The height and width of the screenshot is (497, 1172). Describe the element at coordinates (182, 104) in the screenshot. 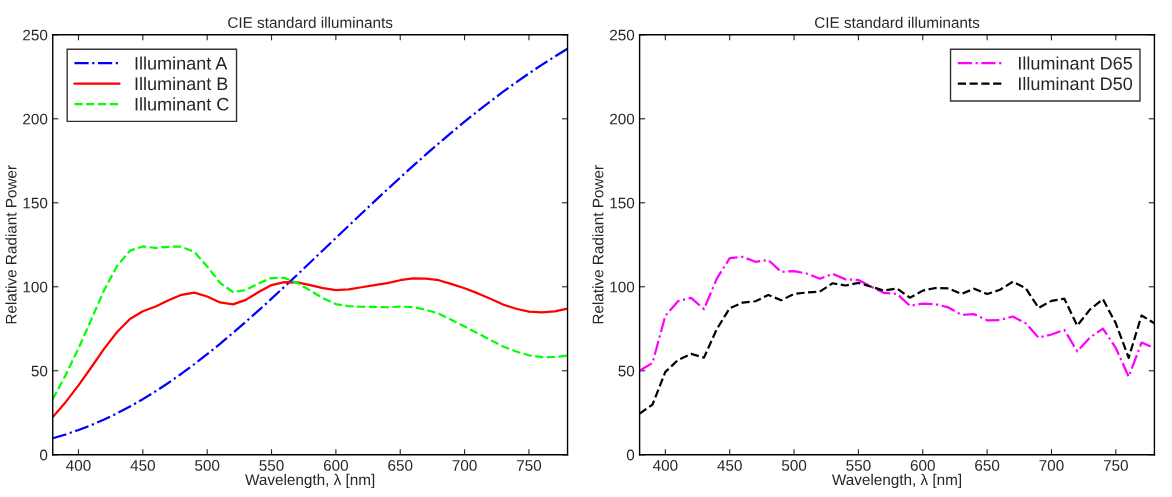

I see `legend-label: Illuminant C` at that location.